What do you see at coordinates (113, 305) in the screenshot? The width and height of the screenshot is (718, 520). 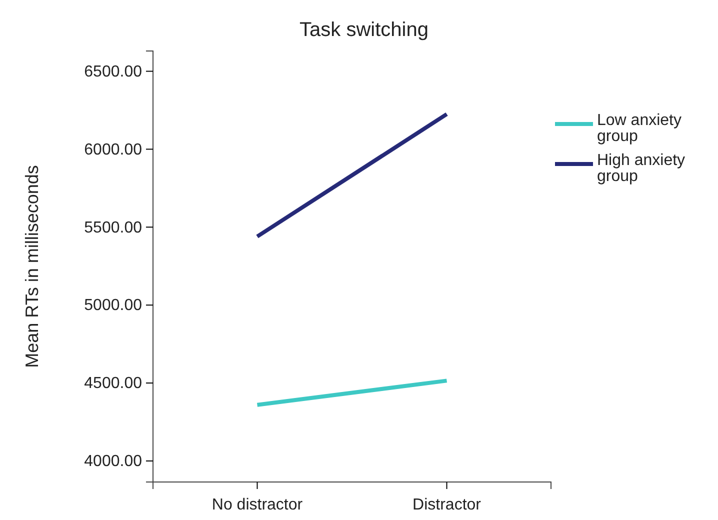 I see `y-tick-label: 5000.00` at bounding box center [113, 305].